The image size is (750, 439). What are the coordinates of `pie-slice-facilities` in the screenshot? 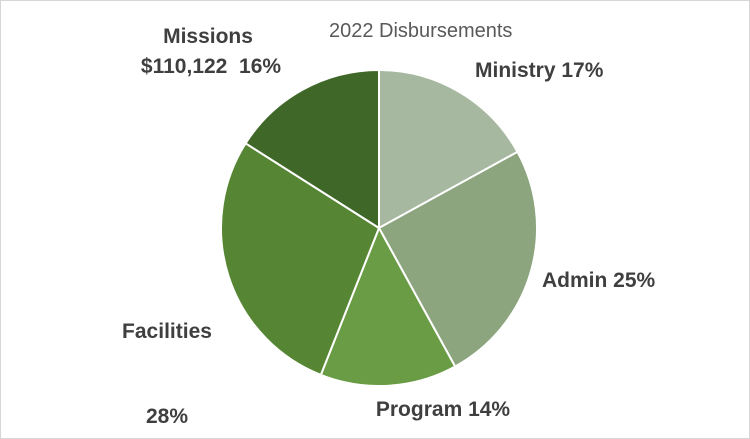 It's located at (300, 259).